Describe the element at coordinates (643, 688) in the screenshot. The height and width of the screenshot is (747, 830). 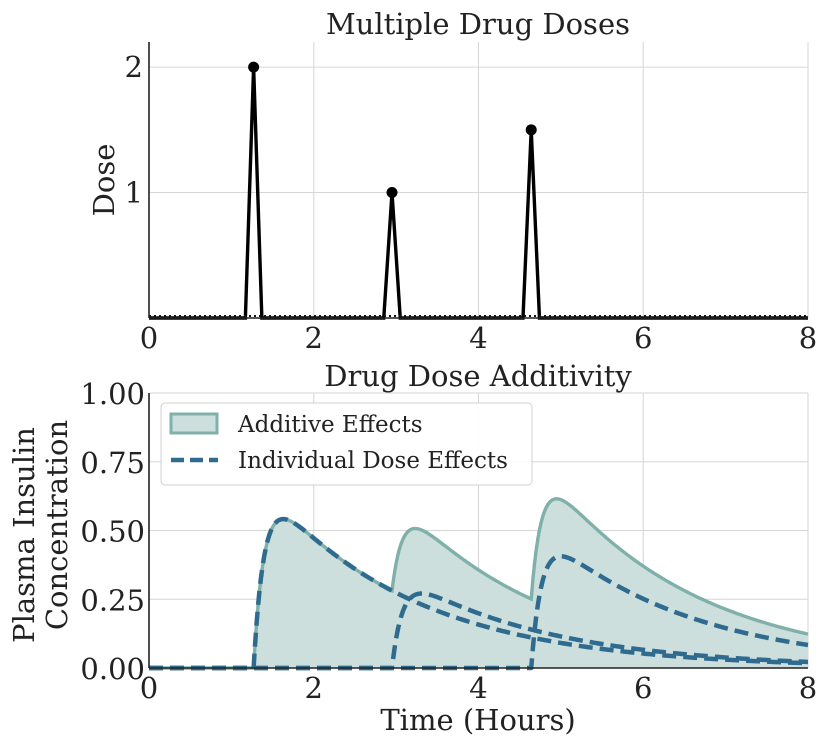
I see `bottom-x-tick-label: 6` at that location.